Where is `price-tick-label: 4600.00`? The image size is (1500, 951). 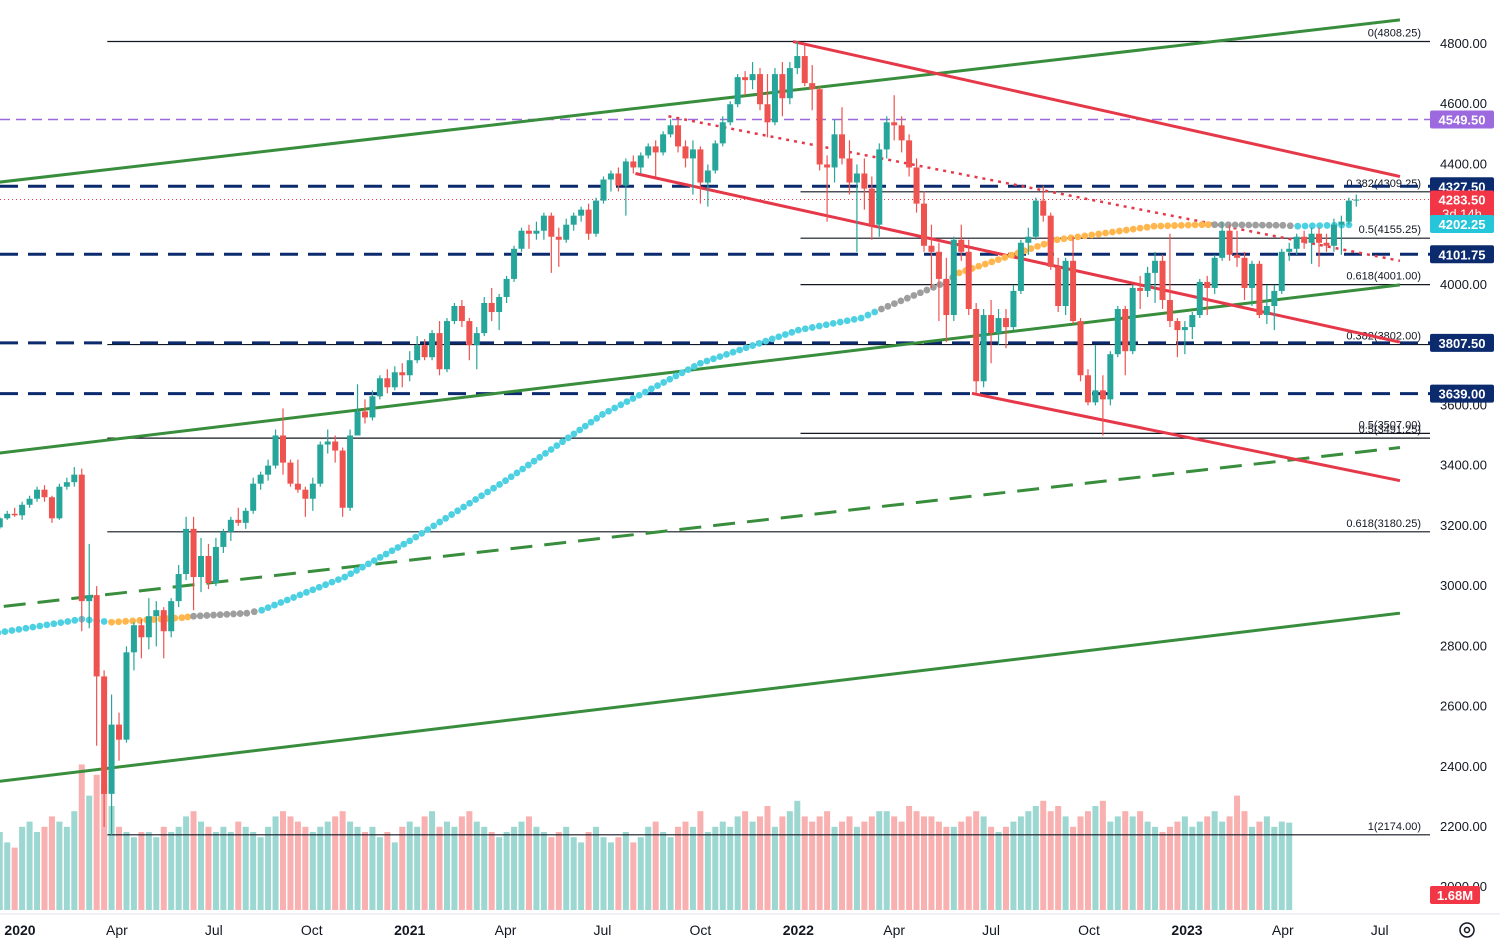
price-tick-label: 4600.00 is located at coordinates (1463, 103).